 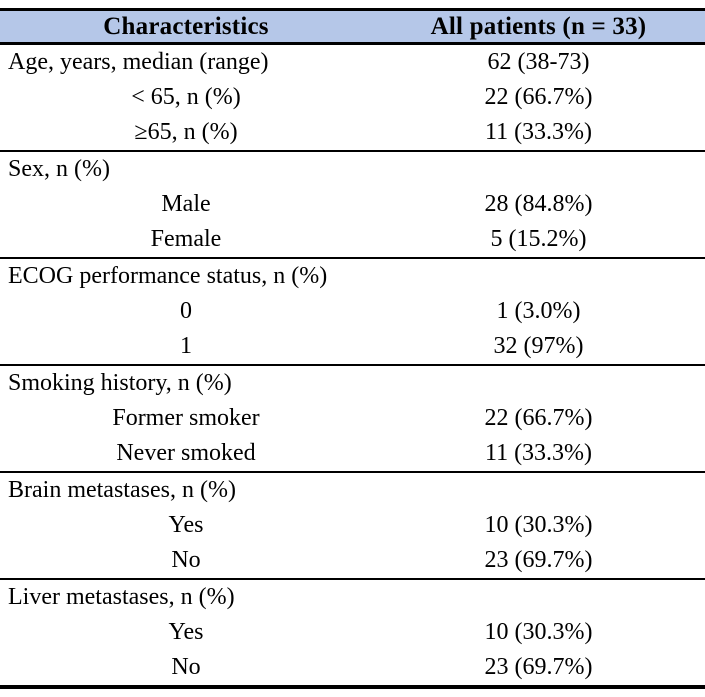 What do you see at coordinates (352, 97) in the screenshot?
I see `table-row: < 65, n (%) 22 (66.7%)` at bounding box center [352, 97].